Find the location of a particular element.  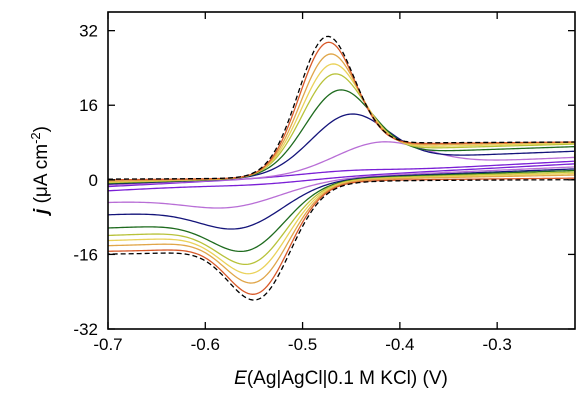

y-tick-label: 32 is located at coordinates (88, 31).